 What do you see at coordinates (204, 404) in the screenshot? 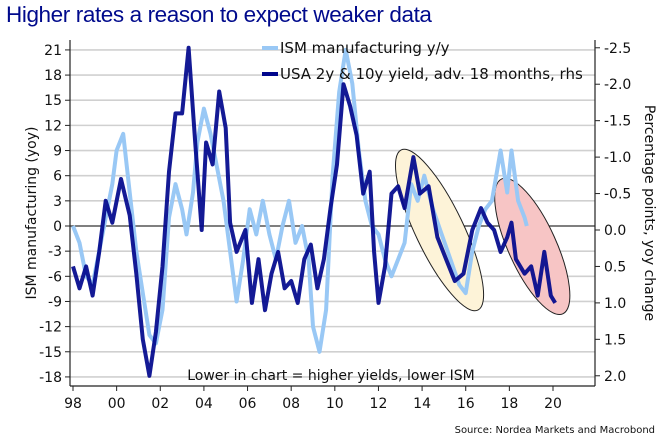
I see `x-tick-label: 04` at bounding box center [204, 404].